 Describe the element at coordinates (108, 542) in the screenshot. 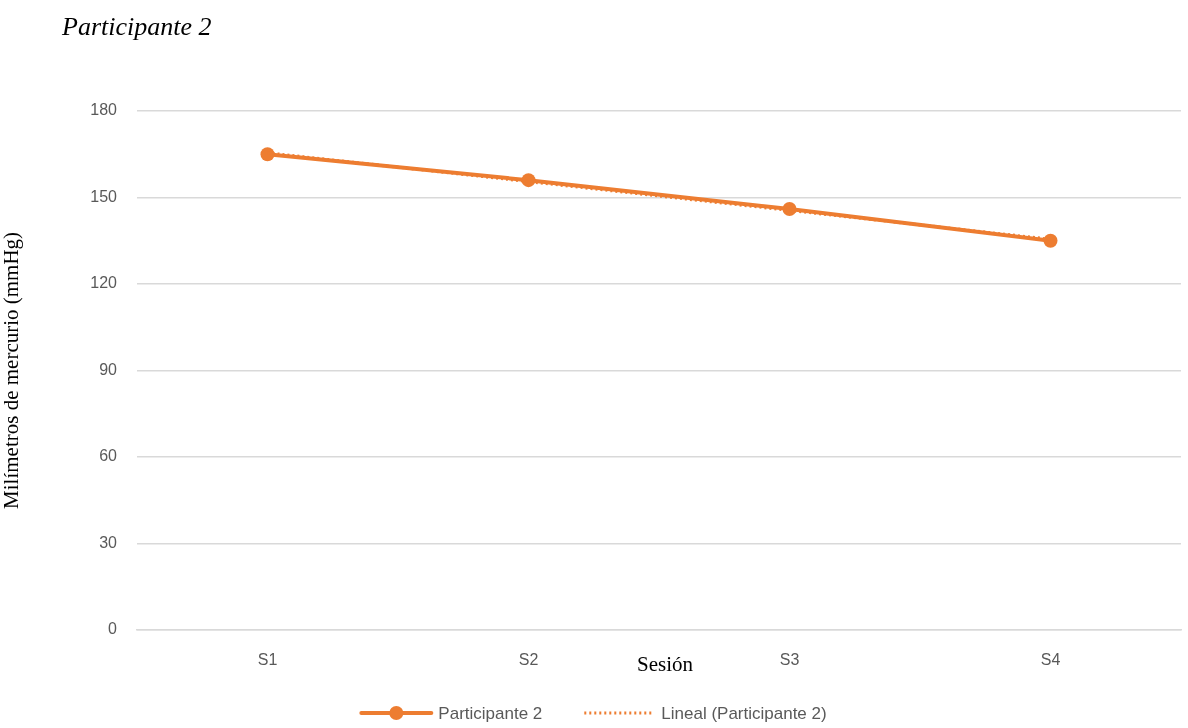

I see `y-tick-label: 30` at that location.